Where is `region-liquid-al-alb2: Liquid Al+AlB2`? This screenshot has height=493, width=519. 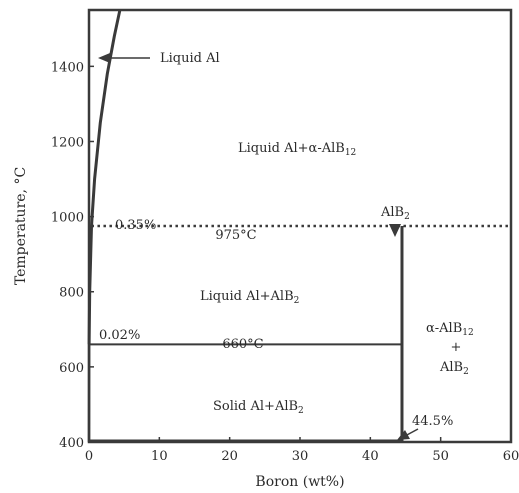
region-liquid-al-alb2: Liquid Al+AlB2 is located at coordinates (249, 297).